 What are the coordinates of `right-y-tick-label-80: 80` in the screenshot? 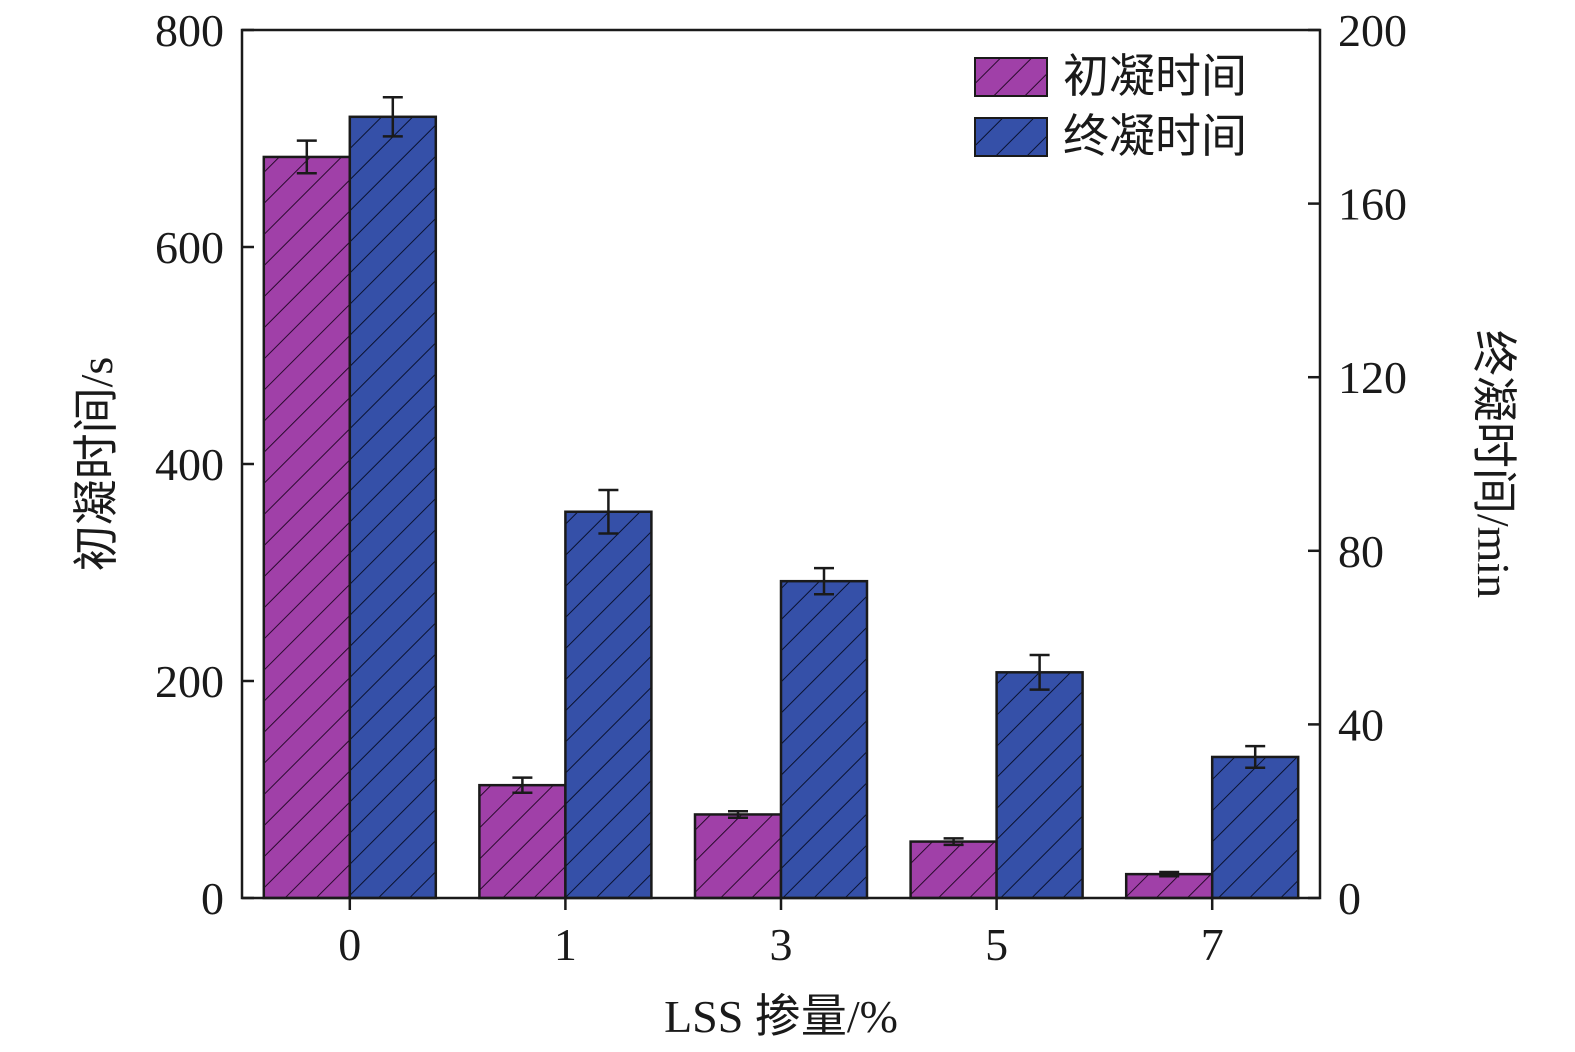 It's located at (1361, 551).